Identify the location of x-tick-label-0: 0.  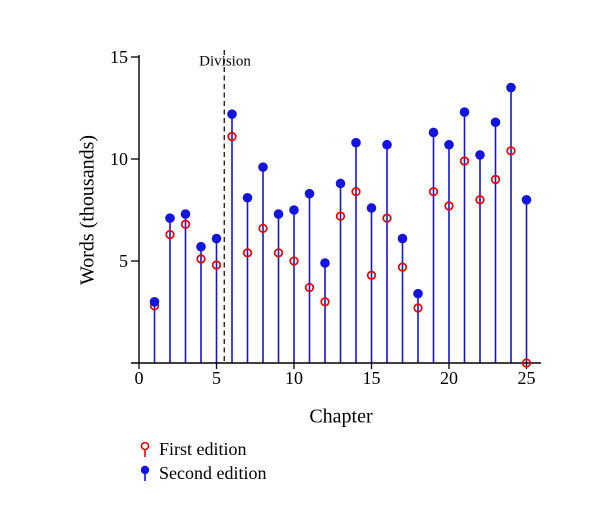
(139, 378).